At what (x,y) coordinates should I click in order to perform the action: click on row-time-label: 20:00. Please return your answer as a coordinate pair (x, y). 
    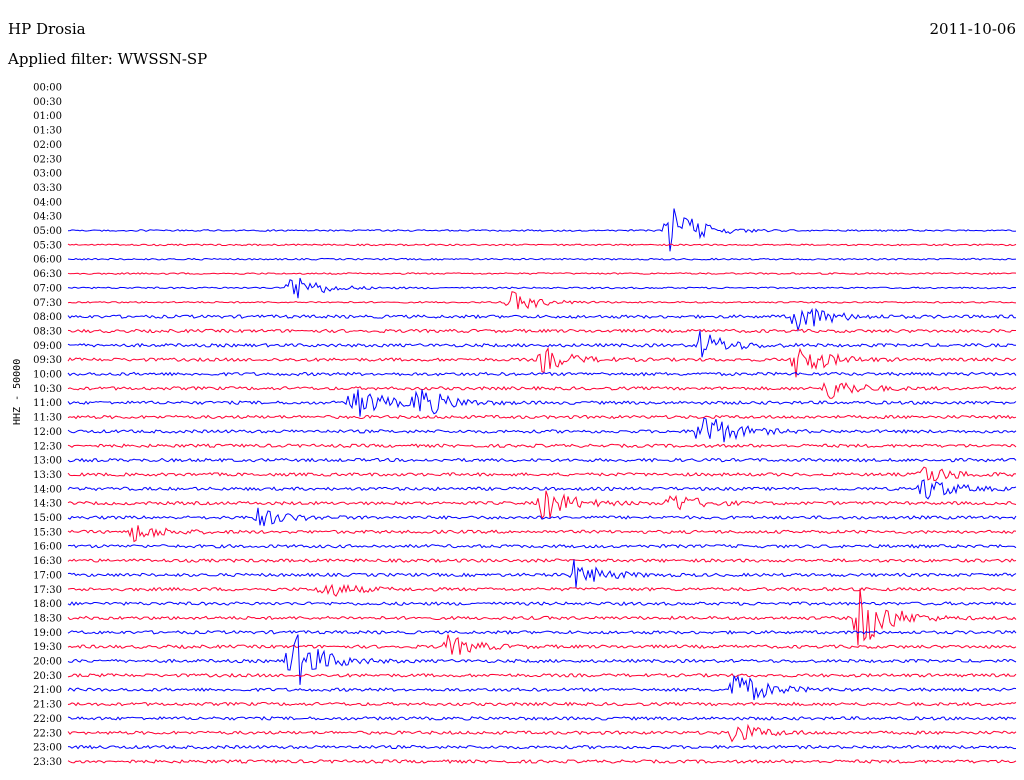
    Looking at the image, I should click on (47, 662).